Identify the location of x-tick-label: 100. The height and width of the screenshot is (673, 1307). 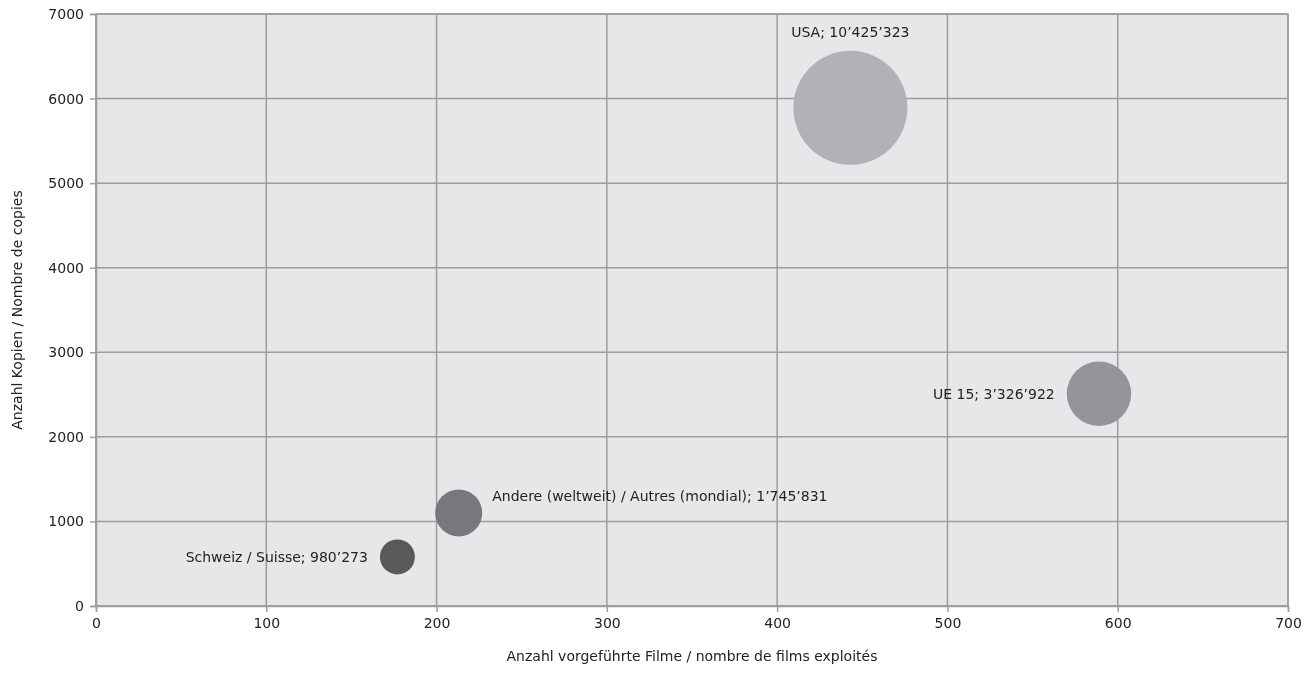
(267, 622).